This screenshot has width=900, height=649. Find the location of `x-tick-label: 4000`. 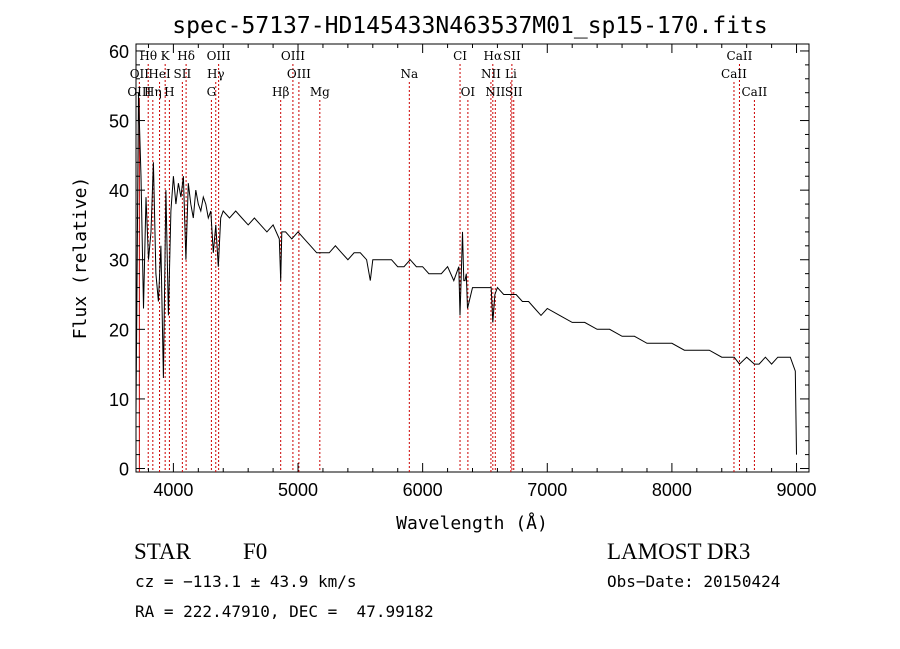

x-tick-label: 4000 is located at coordinates (173, 490).